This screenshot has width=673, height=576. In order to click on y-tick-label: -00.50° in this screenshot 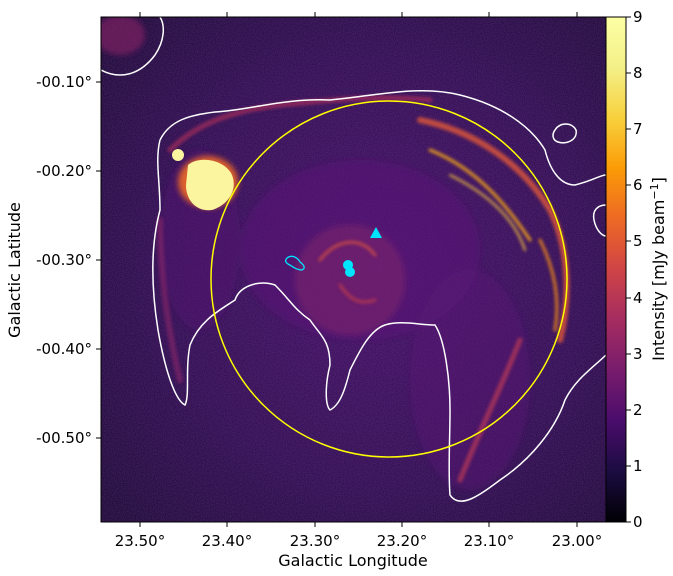, I will do `click(64, 438)`.